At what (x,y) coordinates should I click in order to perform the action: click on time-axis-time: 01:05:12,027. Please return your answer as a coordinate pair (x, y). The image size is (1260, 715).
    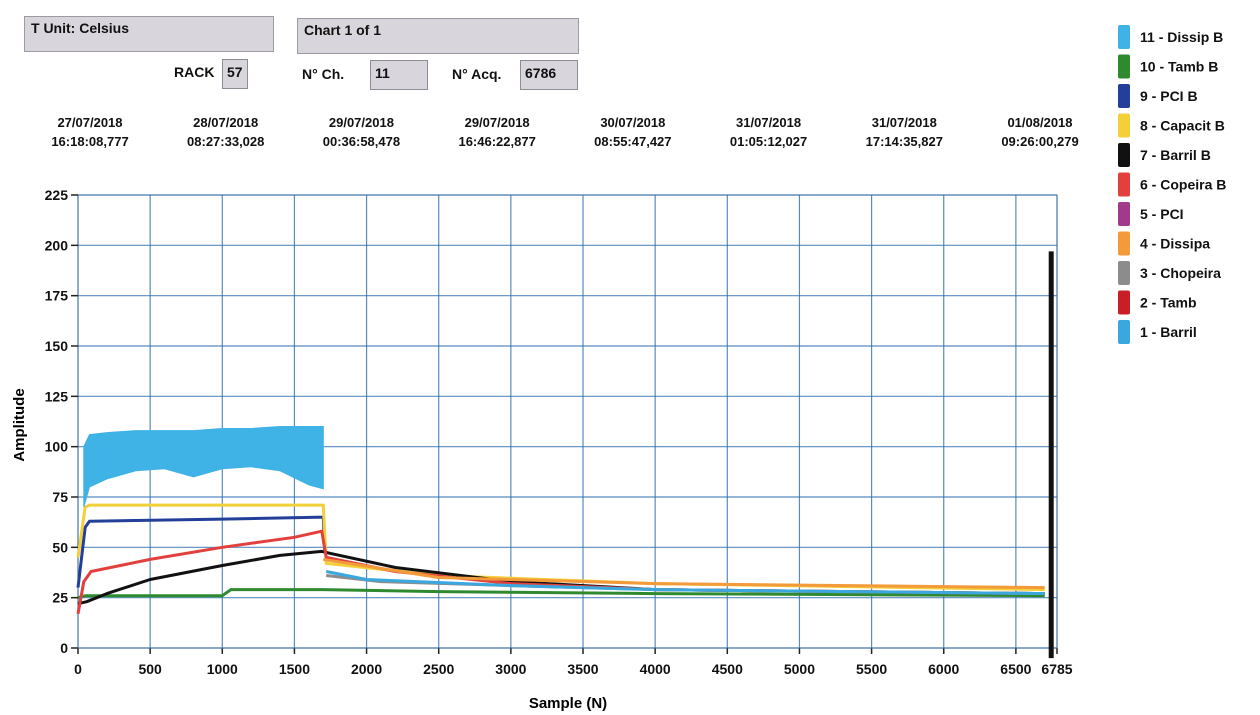
    Looking at the image, I should click on (768, 141).